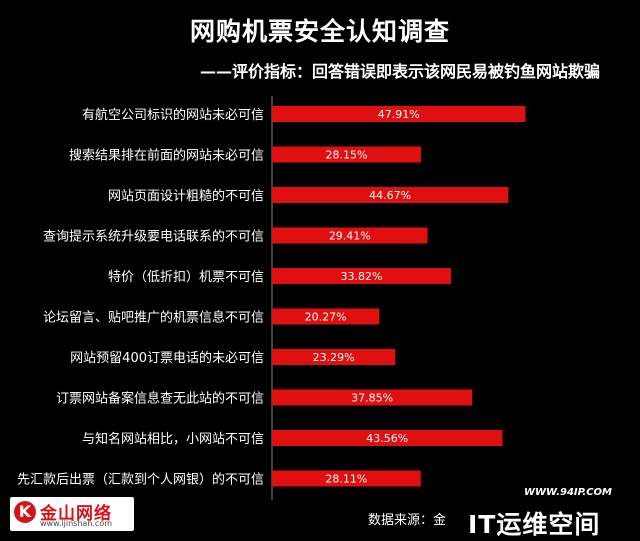  I want to click on bar-value-label: 47.91%, so click(399, 114).